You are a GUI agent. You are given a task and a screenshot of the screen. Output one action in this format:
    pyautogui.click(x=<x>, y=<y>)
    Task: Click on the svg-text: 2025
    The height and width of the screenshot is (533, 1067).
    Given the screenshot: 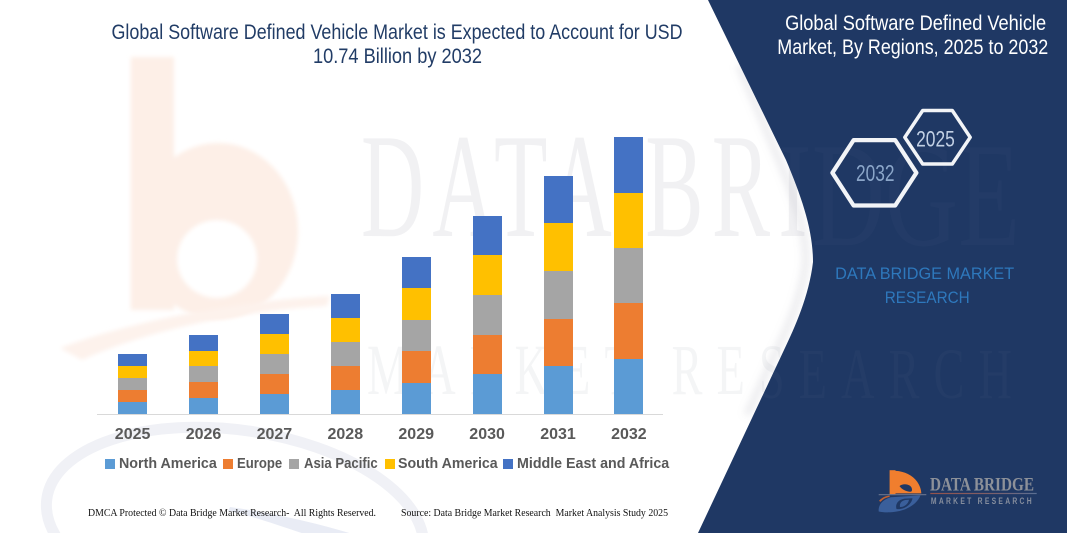 What is the action you would take?
    pyautogui.click(x=935, y=139)
    